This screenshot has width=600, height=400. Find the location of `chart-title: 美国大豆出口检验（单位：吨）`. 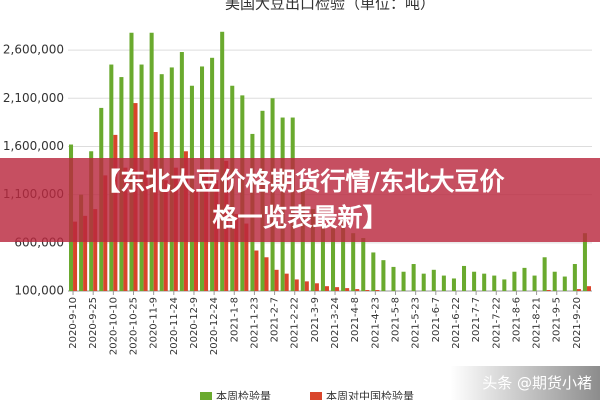

chart-title: 美国大豆出口检验（单位：吨） is located at coordinates (330, 6).